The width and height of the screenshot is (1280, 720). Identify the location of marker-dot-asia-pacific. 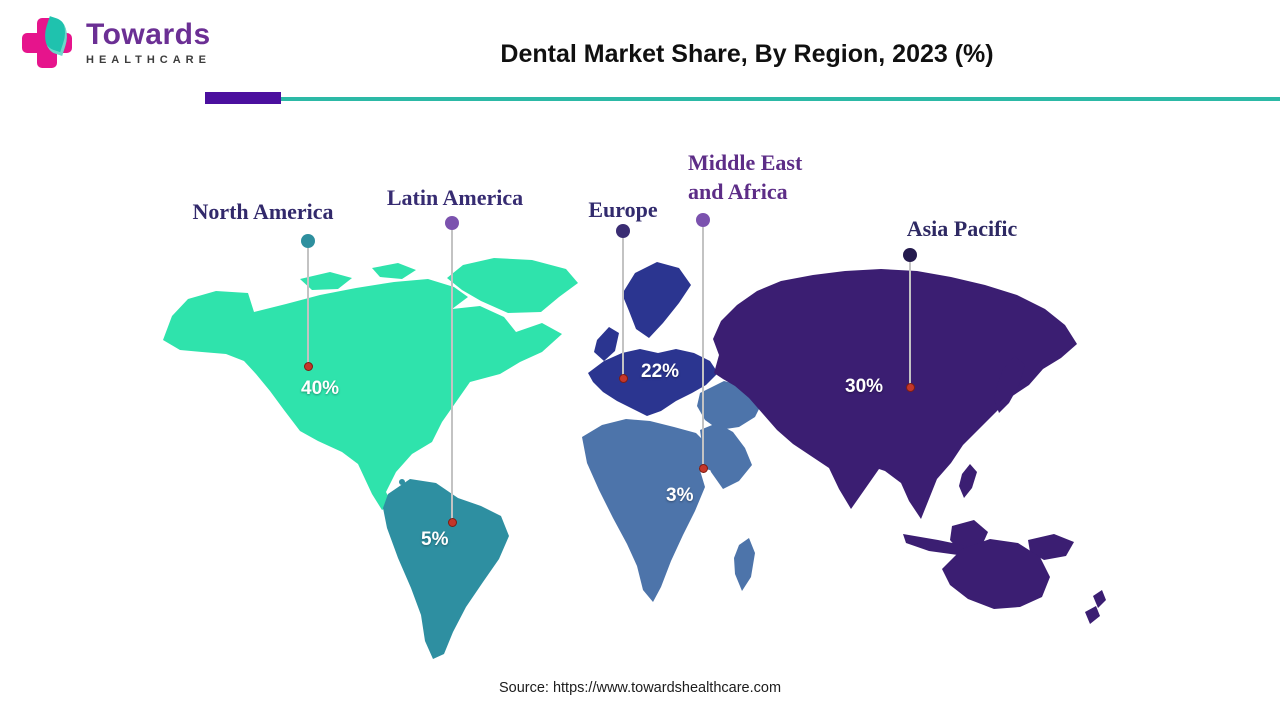
(910, 387).